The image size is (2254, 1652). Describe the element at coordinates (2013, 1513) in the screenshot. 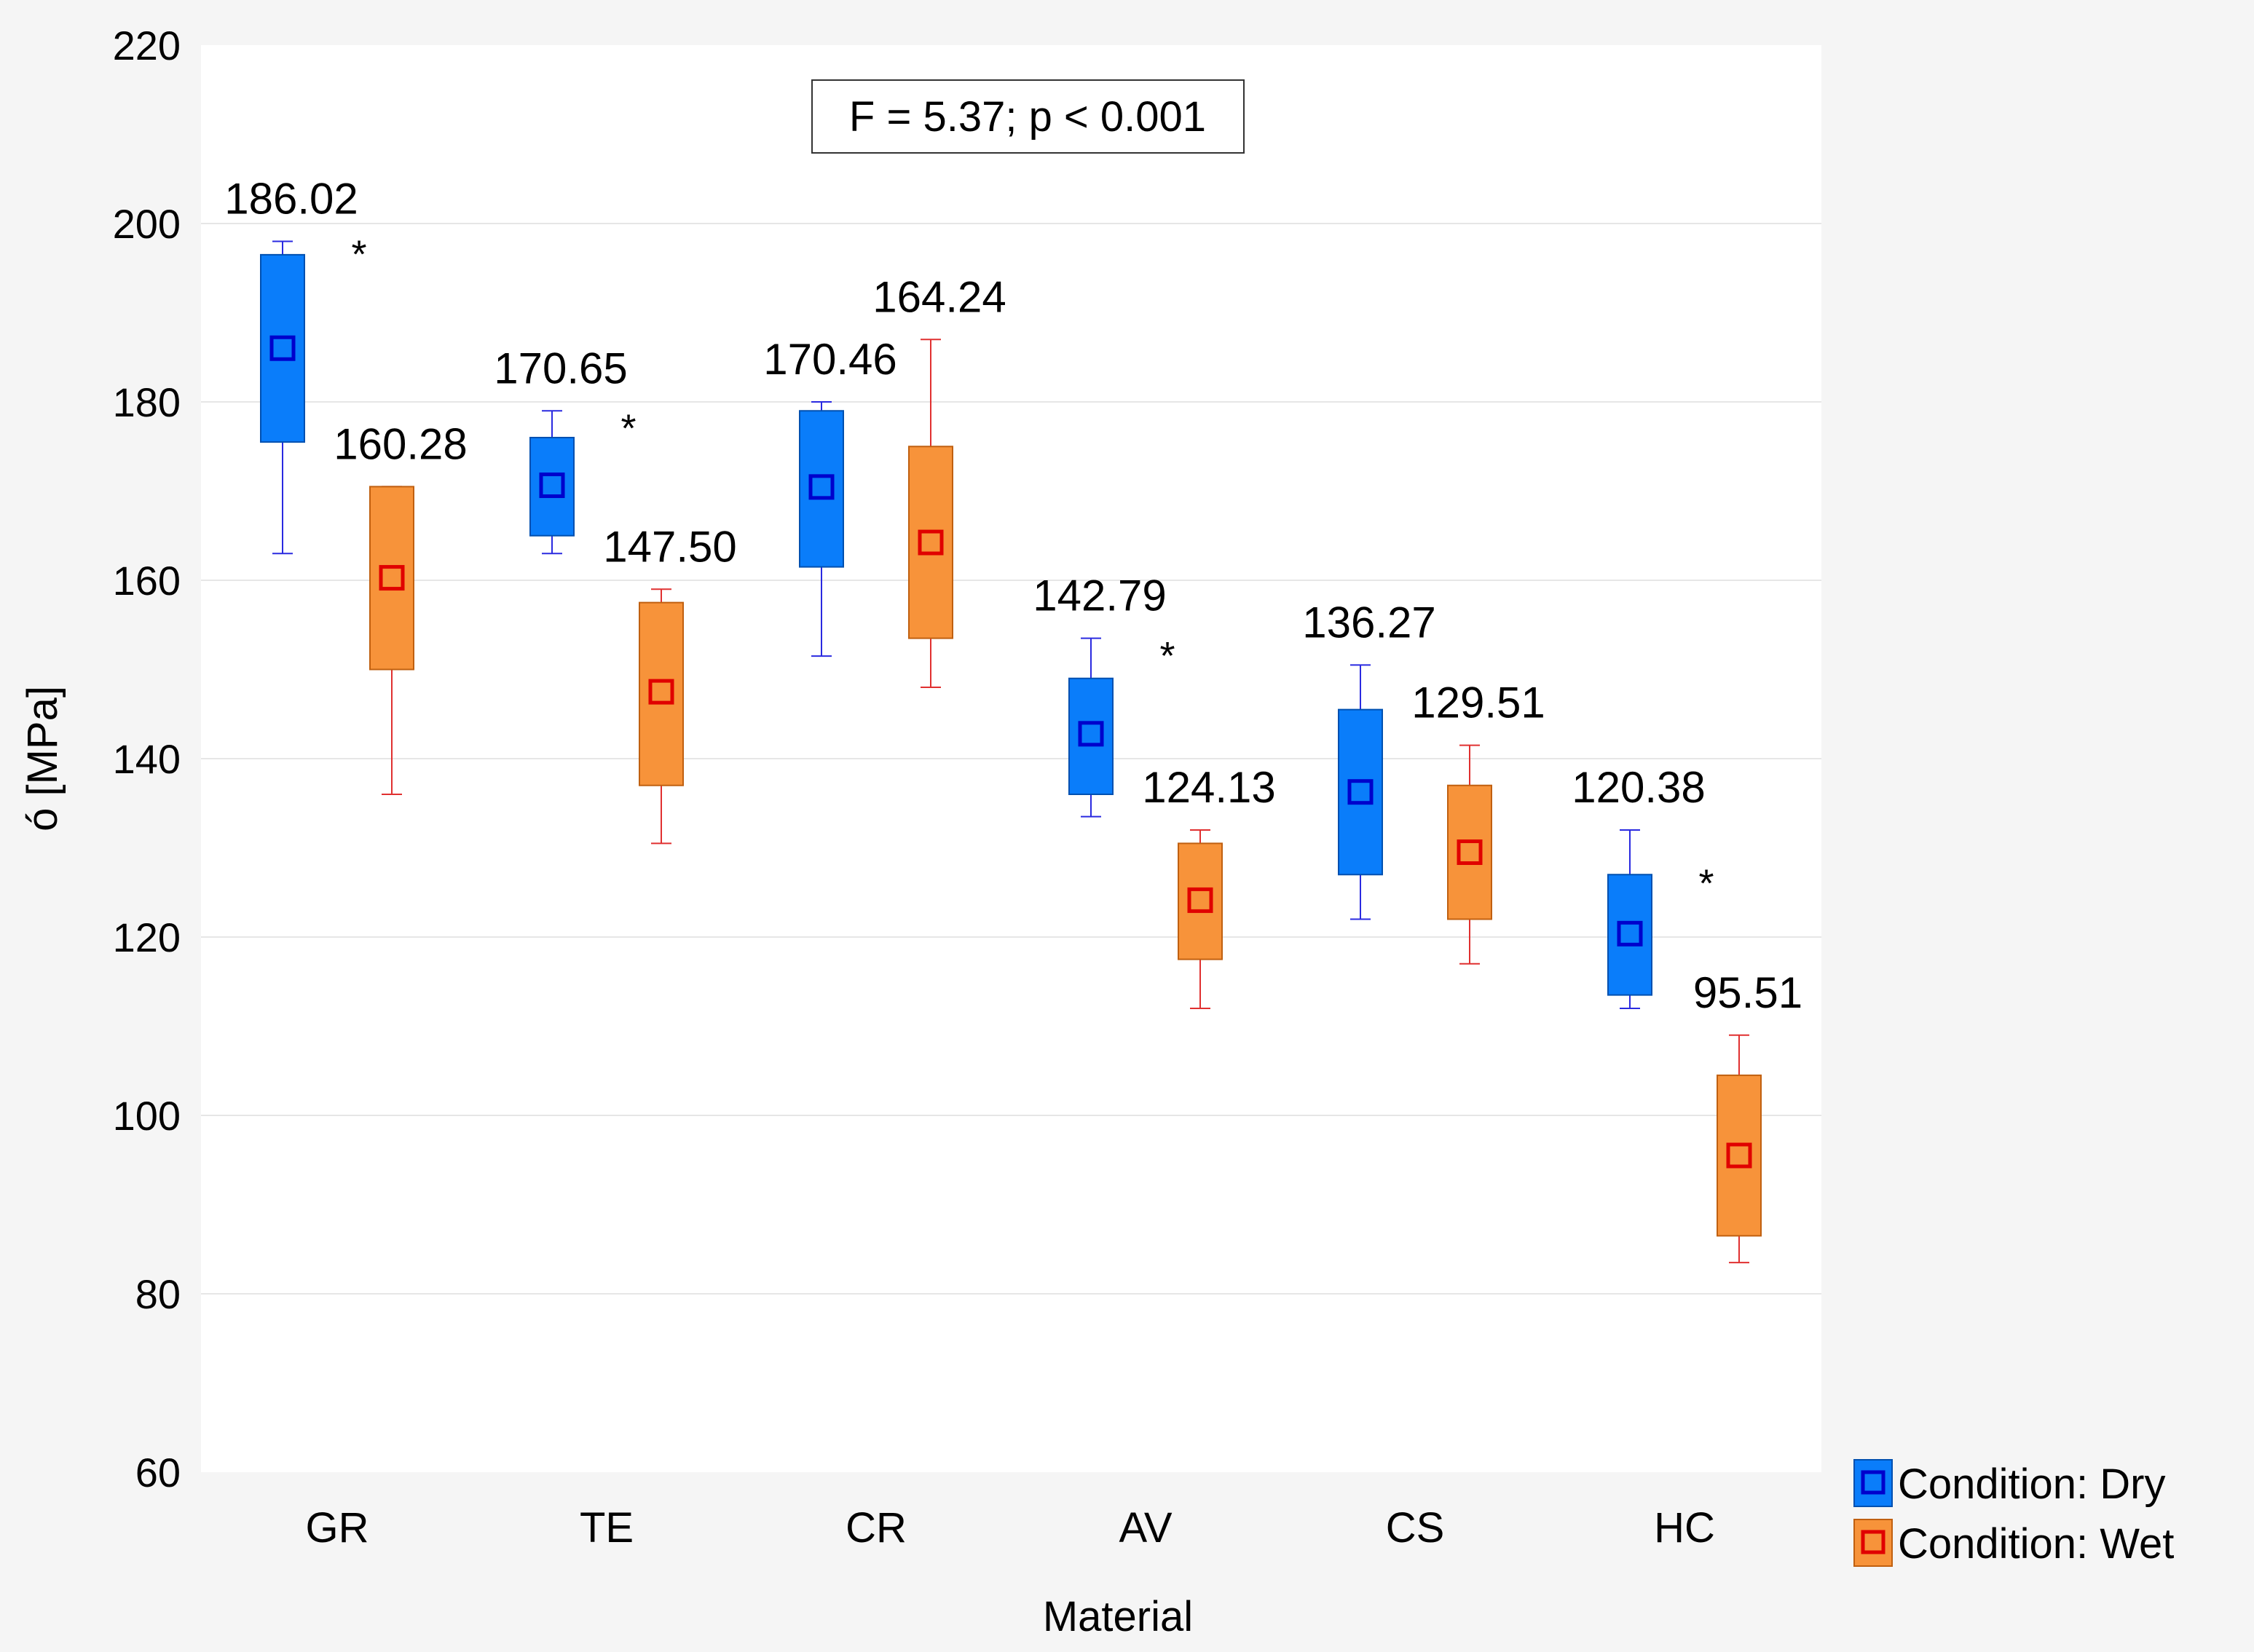

I see `legend: Condition: Dry Condition: Wet` at that location.